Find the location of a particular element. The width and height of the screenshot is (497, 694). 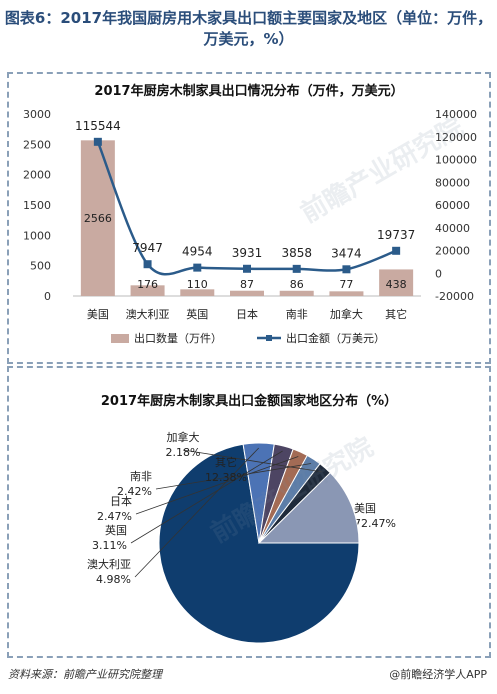

legend-line-label: 出口金额（万美元） is located at coordinates (335, 338).